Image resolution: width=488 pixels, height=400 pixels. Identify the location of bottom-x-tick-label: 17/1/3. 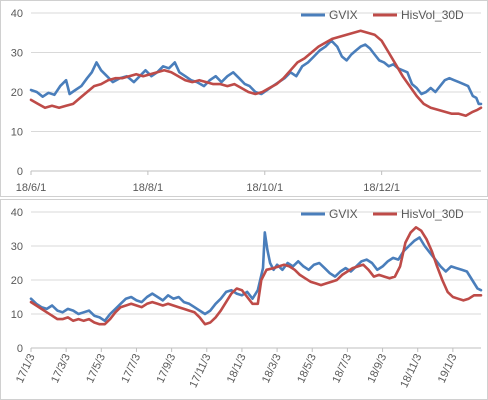
(26, 368).